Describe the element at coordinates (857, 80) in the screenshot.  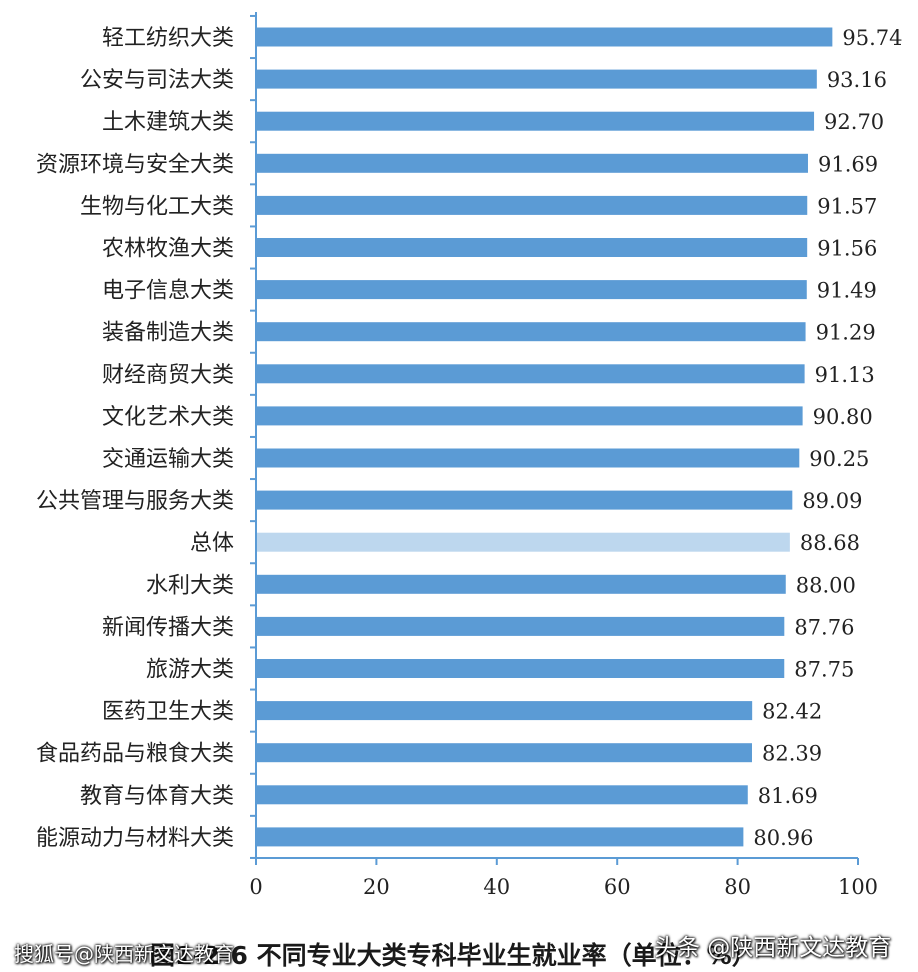
I see `value-label: 93.16` at that location.